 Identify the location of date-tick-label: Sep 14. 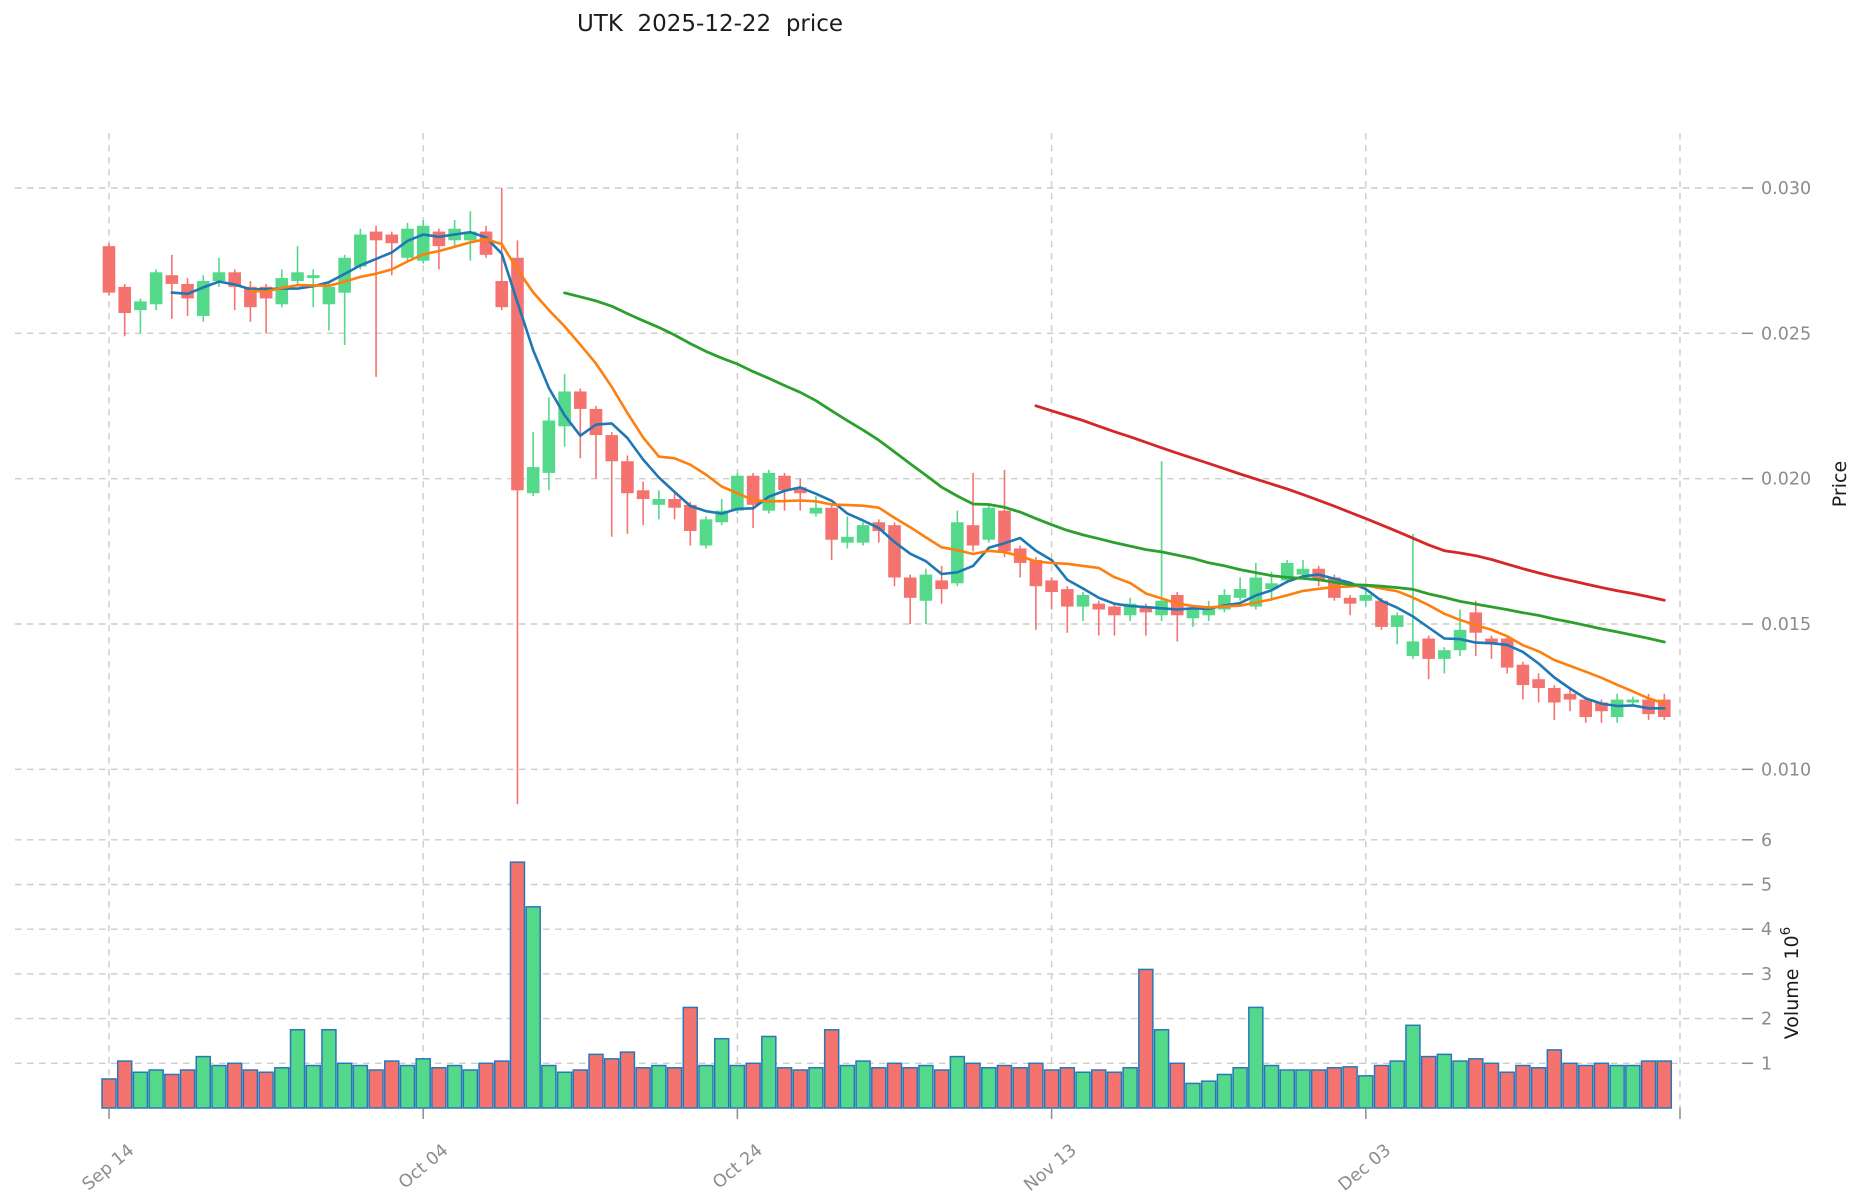
(108, 1168).